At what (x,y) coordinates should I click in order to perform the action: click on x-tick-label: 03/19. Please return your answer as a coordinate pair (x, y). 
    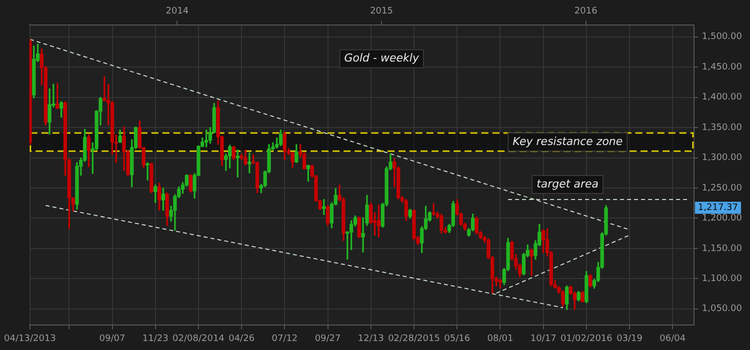
    Looking at the image, I should click on (629, 339).